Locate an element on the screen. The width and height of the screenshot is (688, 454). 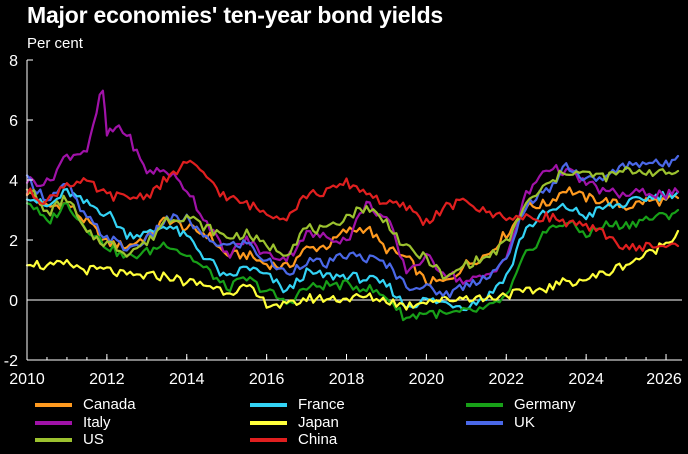
legend-item-uk: UK is located at coordinates (500, 422).